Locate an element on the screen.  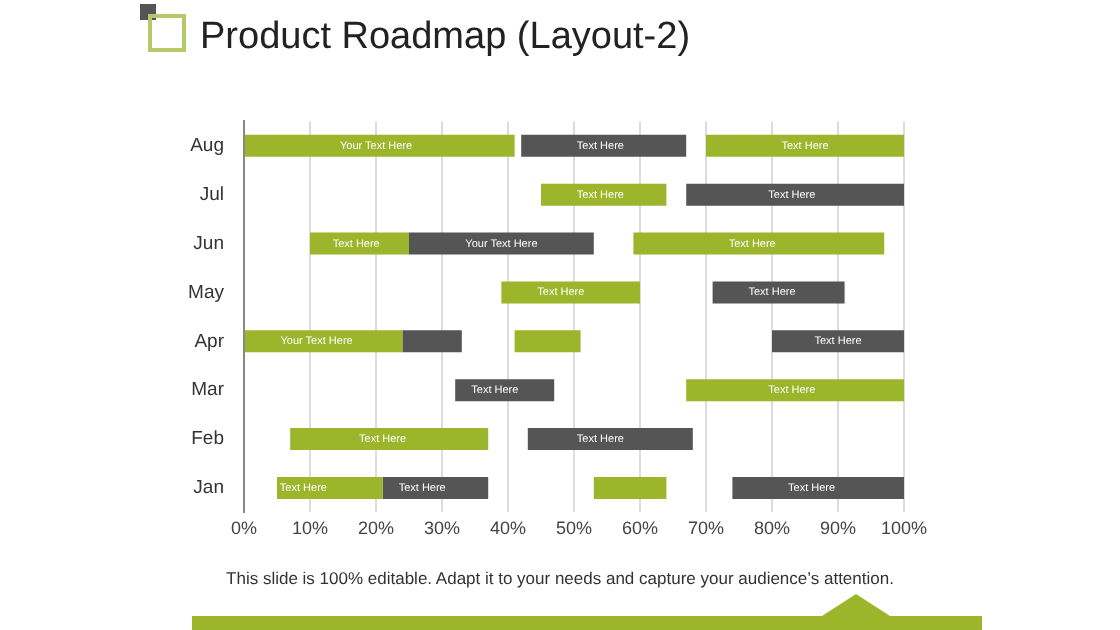
x-tick-label: 90% is located at coordinates (838, 528).